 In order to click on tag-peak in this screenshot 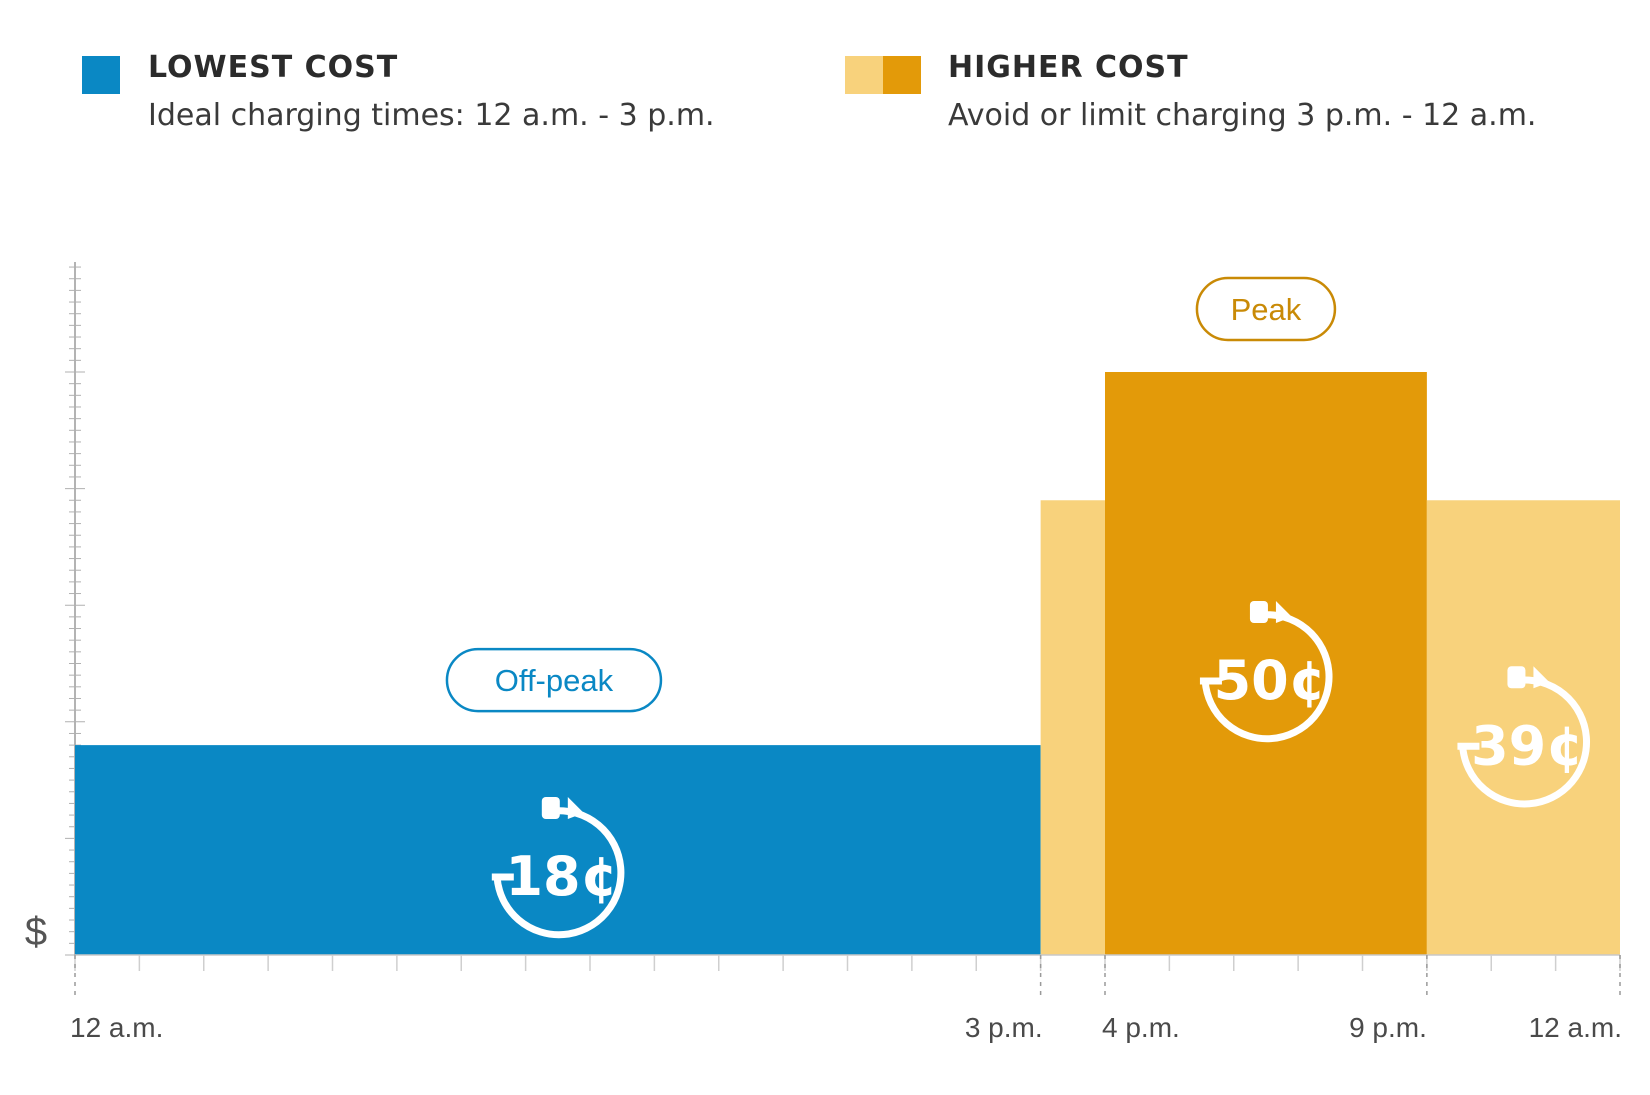, I will do `click(1266, 309)`.